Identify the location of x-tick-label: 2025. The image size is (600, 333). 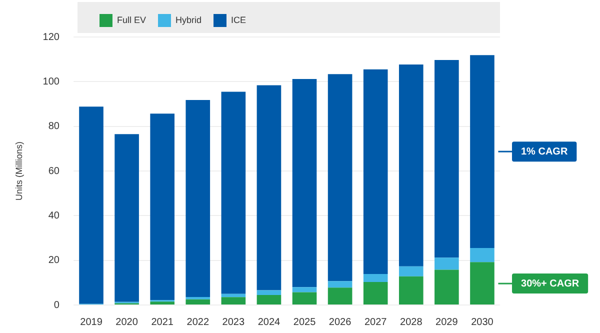
(304, 322).